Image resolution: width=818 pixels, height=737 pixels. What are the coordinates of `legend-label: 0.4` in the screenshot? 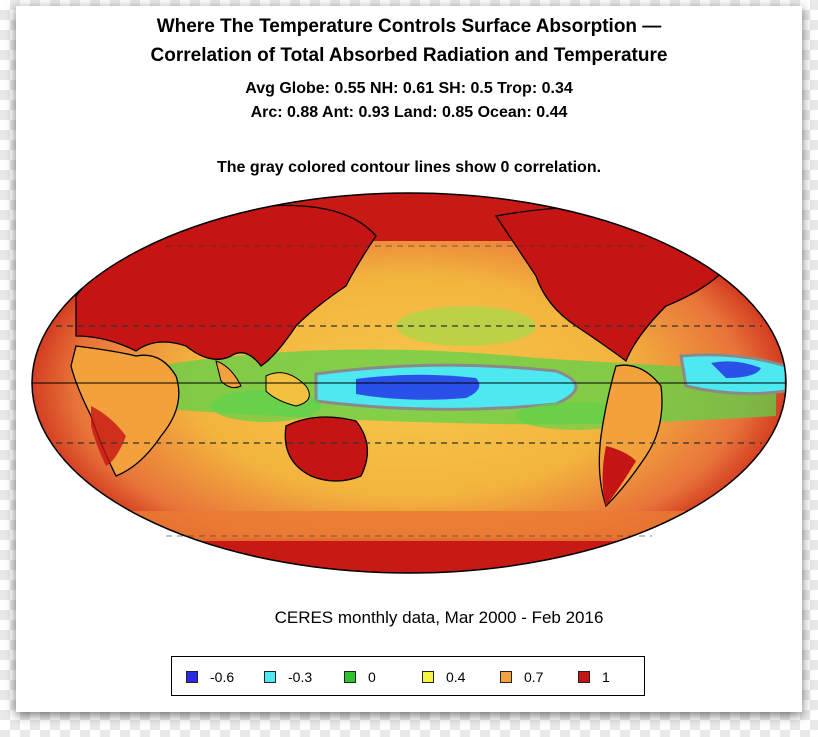 It's located at (456, 677).